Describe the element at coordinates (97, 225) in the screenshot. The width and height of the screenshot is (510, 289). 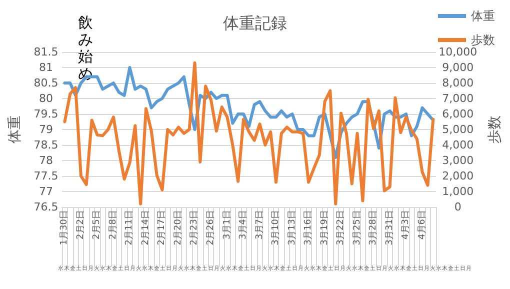
I see `x-tick-label: 2月5日` at that location.